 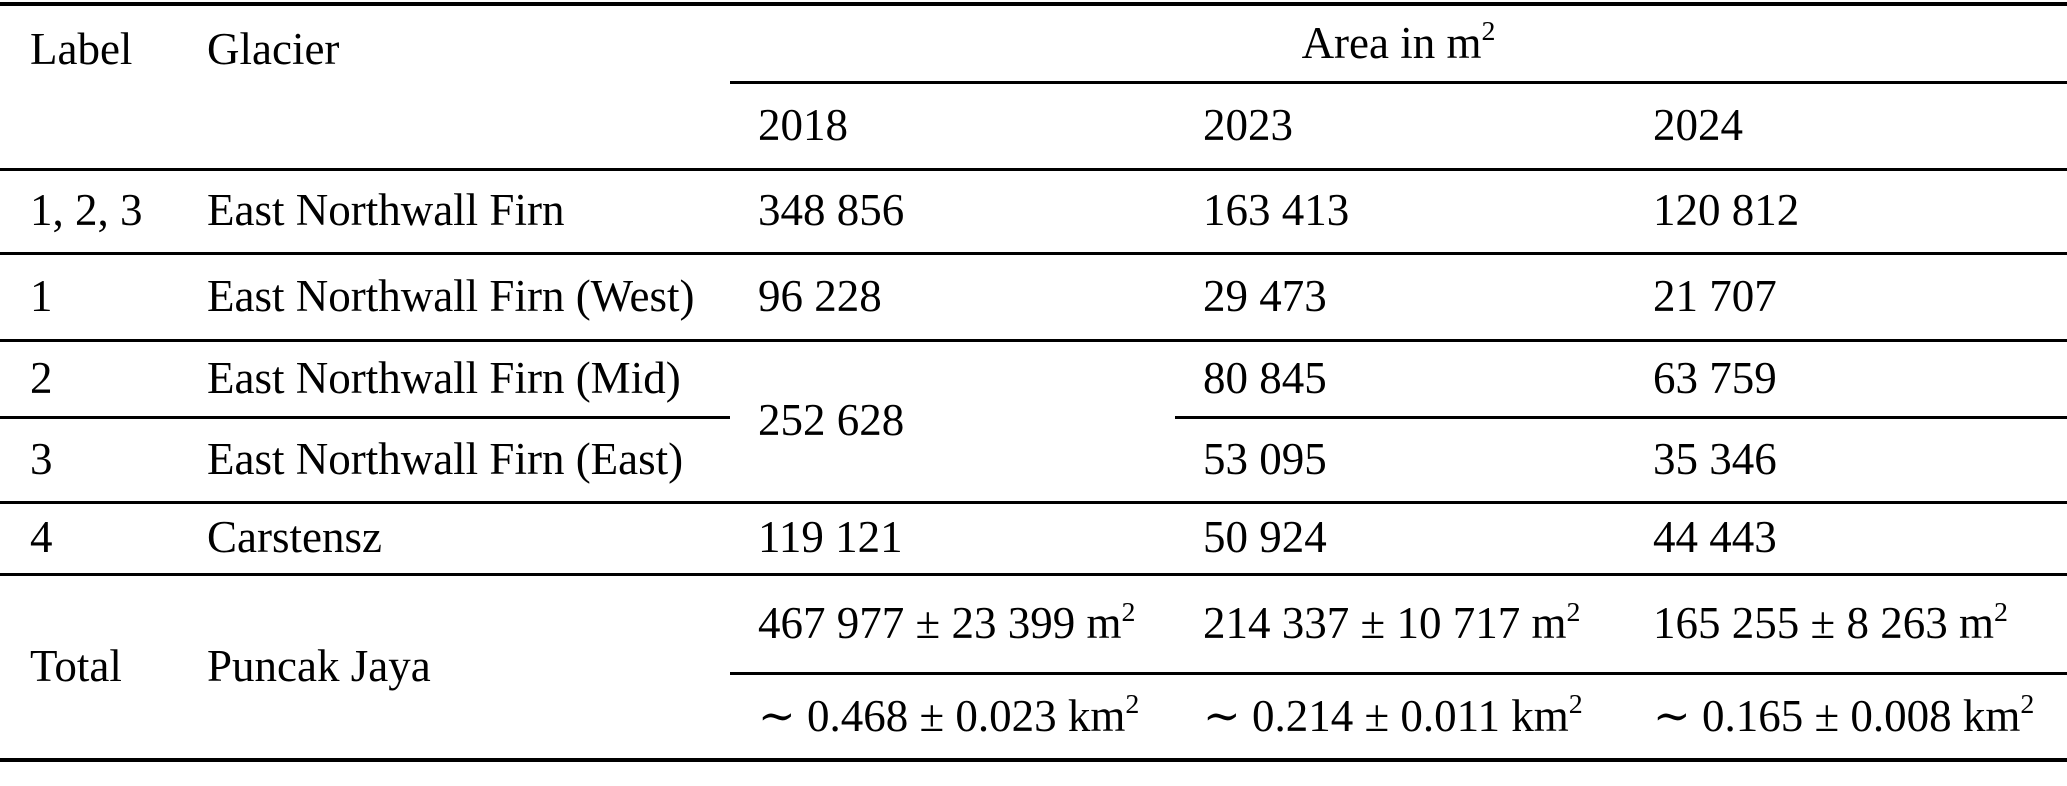 I want to click on total-km2-2023-exponent: 2, so click(x=1575, y=705).